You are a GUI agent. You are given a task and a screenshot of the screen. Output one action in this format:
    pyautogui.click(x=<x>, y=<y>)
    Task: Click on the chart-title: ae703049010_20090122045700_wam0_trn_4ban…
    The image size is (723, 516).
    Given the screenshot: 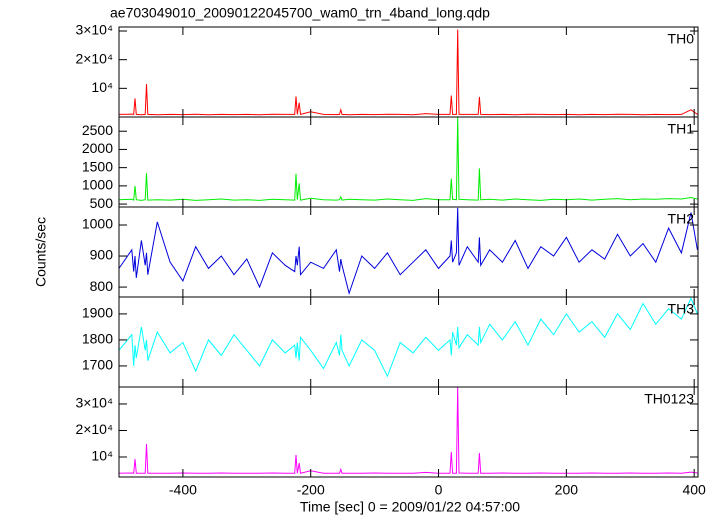 What is the action you would take?
    pyautogui.click(x=300, y=13)
    